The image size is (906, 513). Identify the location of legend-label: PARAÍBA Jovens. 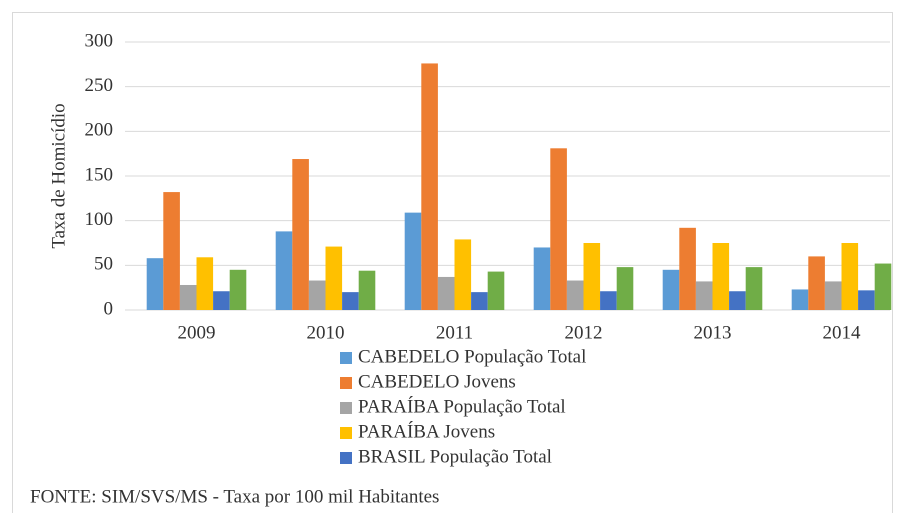
(426, 431).